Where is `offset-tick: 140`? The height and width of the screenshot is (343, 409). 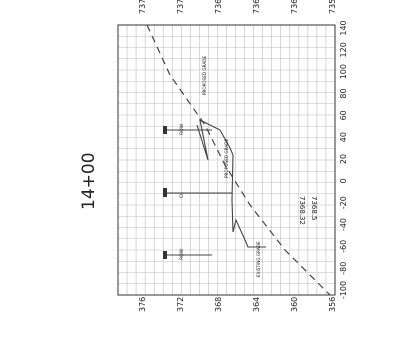 offset-tick: 140 is located at coordinates (343, 27).